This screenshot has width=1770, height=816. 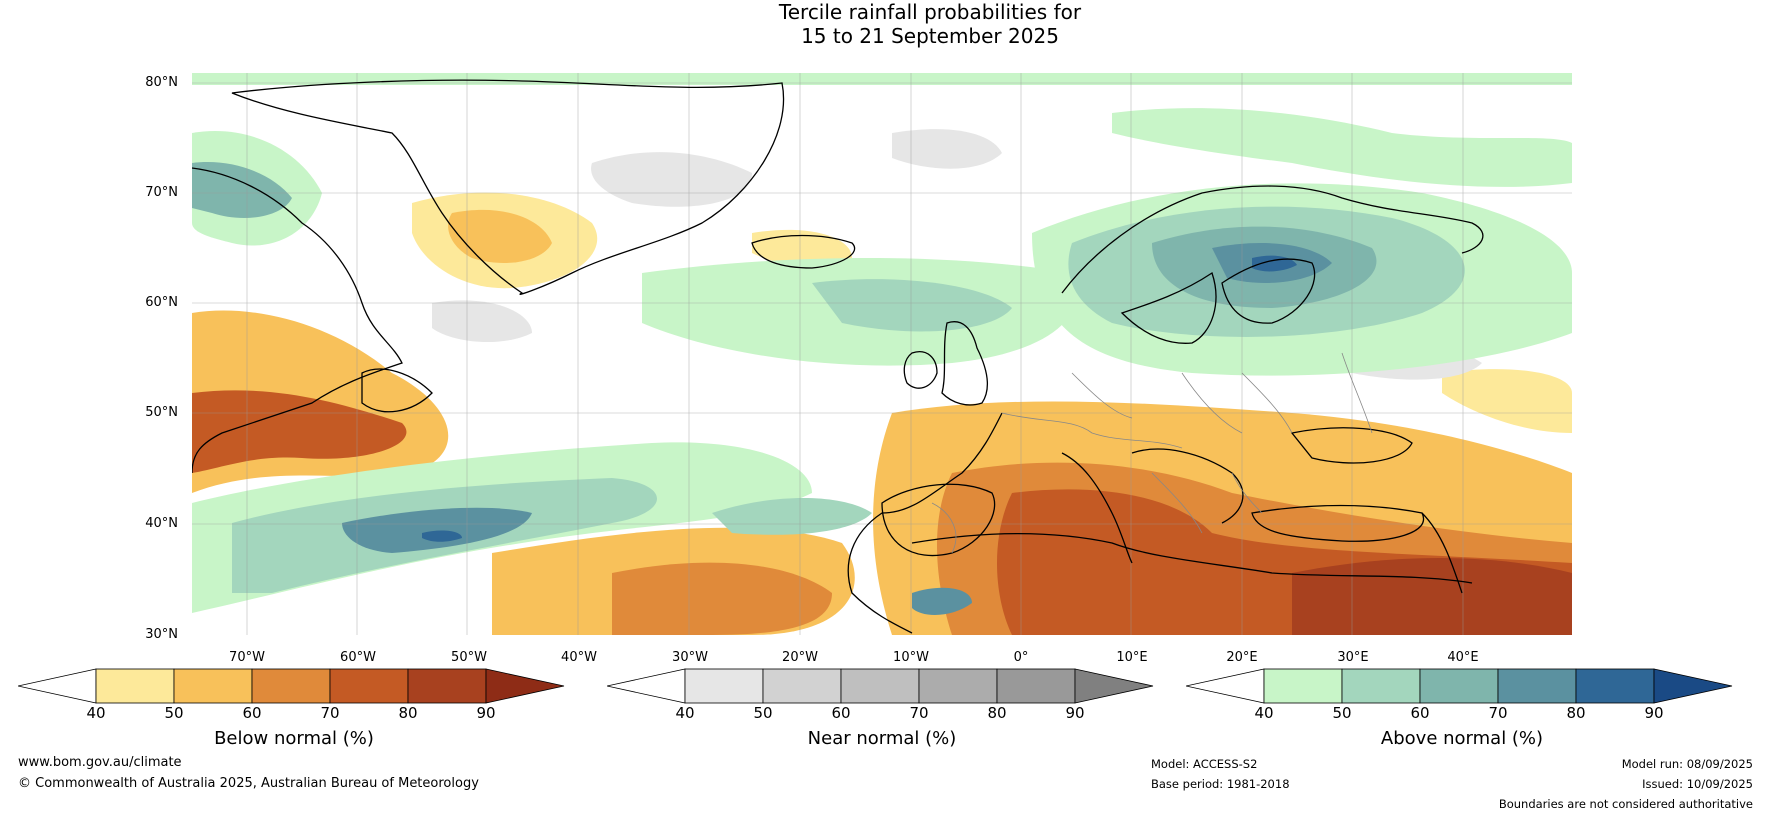 I want to click on shade-above-atl-core, so click(x=437, y=530).